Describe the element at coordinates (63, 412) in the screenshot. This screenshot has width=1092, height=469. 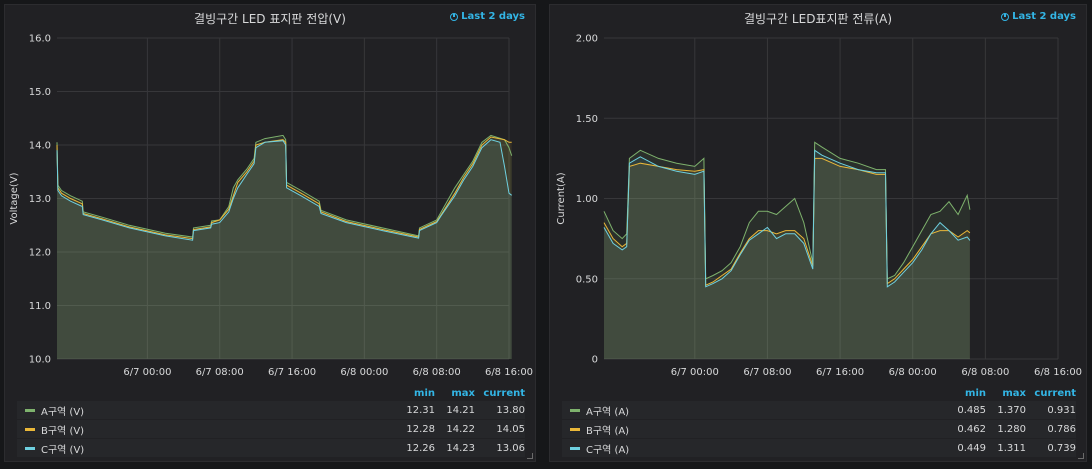
I see `legend-series-name: A구역 (V)` at that location.